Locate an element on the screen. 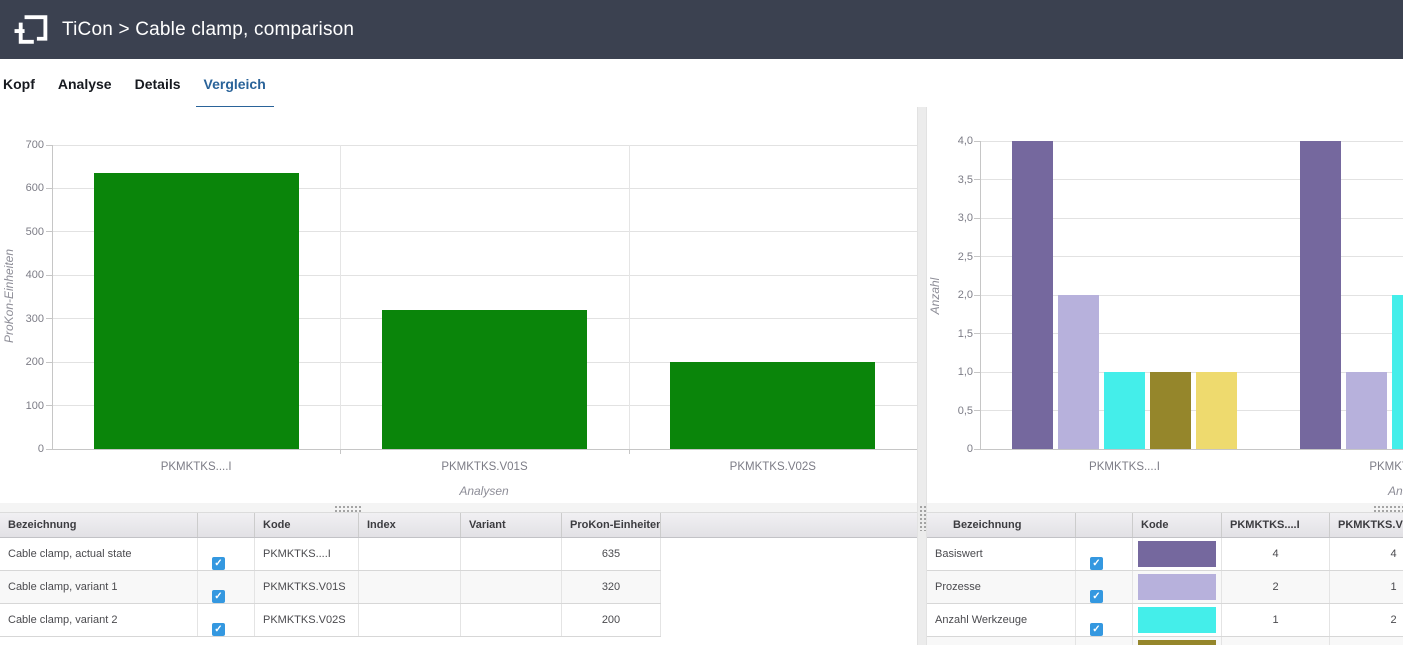 The width and height of the screenshot is (1403, 645). tab-vergleich: Vergleich is located at coordinates (235, 92).